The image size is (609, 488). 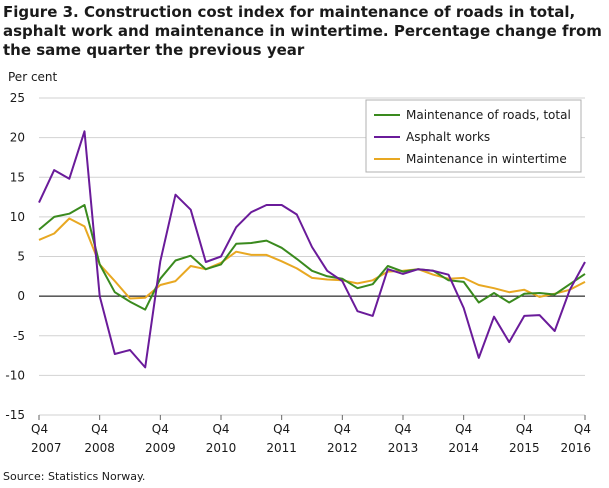 What do you see at coordinates (403, 448) in the screenshot?
I see `x-tick-year: 2013` at bounding box center [403, 448].